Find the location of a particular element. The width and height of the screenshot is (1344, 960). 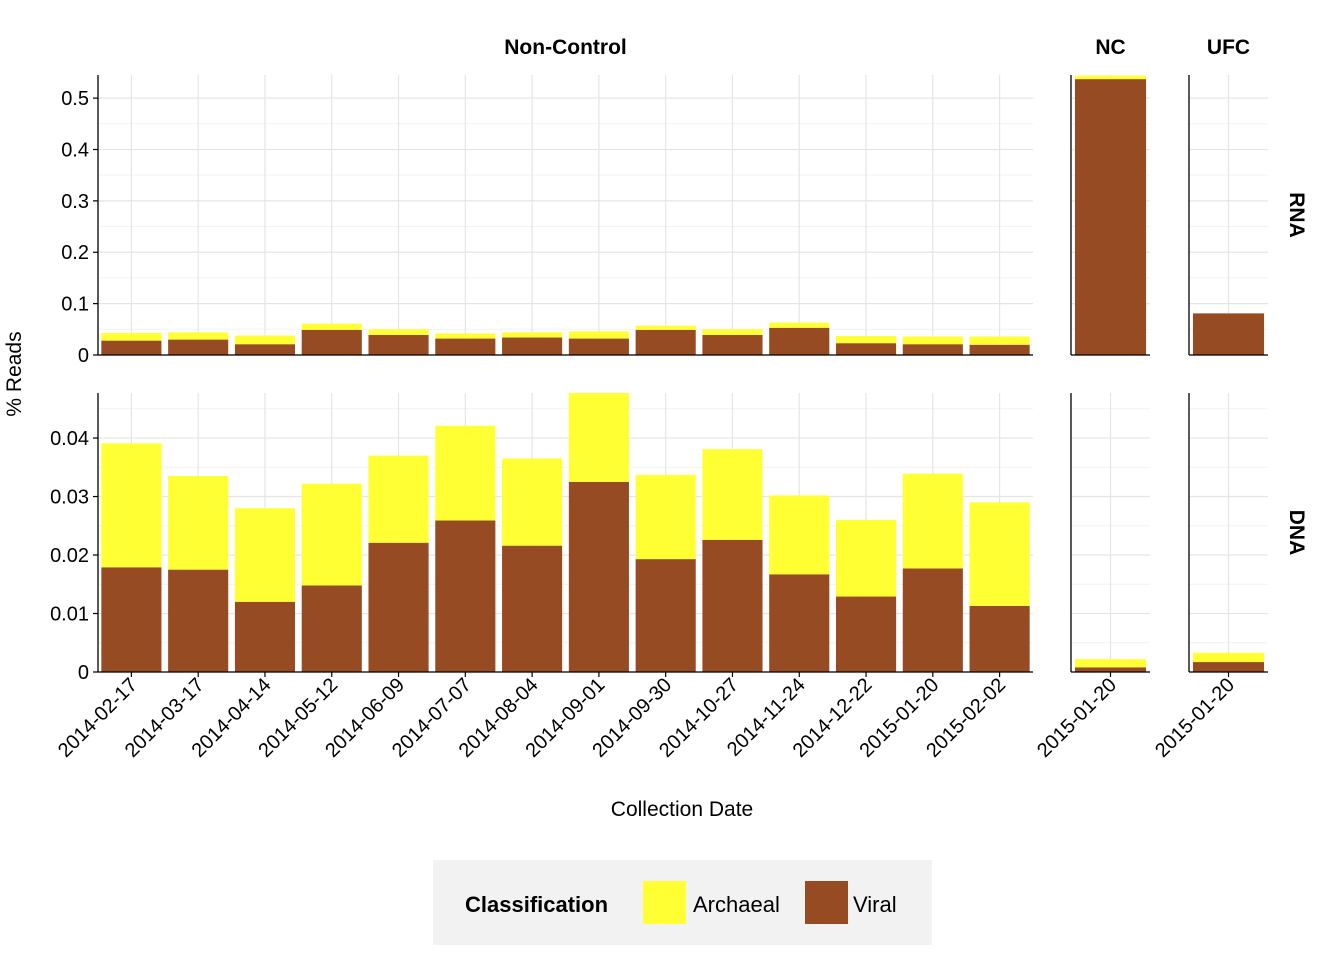

bar-rna-non-control-2015-01-20-viral is located at coordinates (932, 349).